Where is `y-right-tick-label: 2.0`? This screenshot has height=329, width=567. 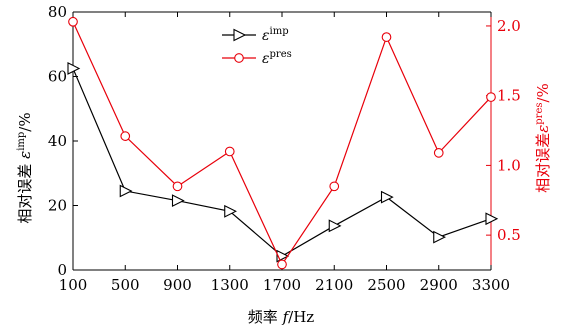 y-right-tick-label: 2.0 is located at coordinates (509, 26).